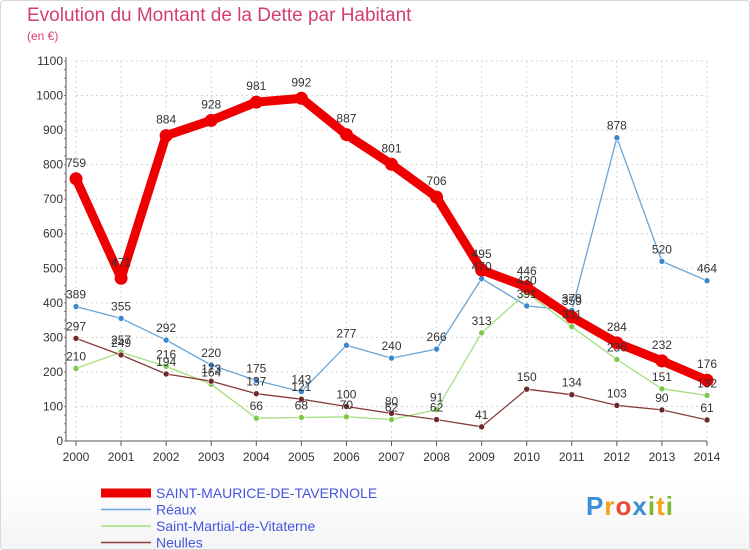 The image size is (750, 550). I want to click on y-tick-label: 100, so click(53, 406).